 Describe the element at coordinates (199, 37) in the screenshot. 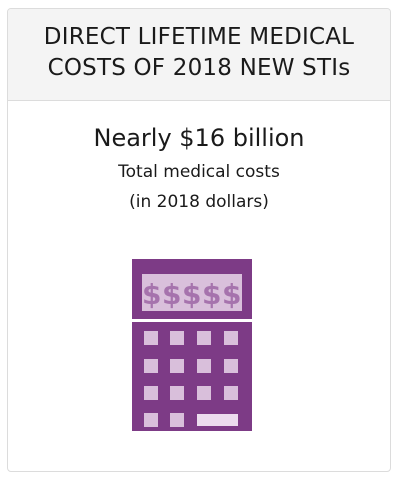

I see `card-title-line1: DIRECT LIFETIME MEDICAL` at that location.